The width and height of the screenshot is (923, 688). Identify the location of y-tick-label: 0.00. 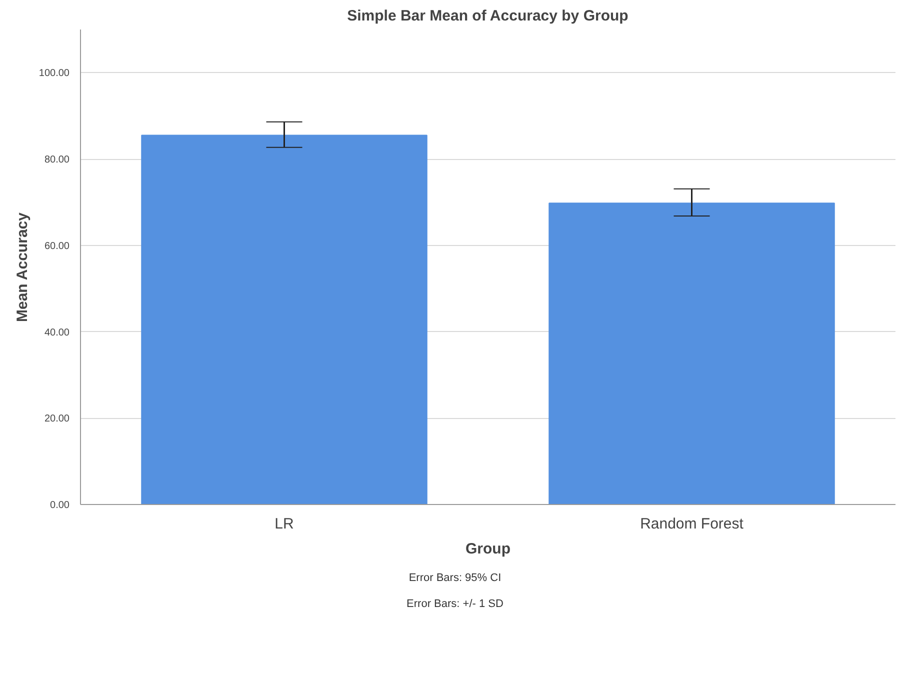
(60, 505).